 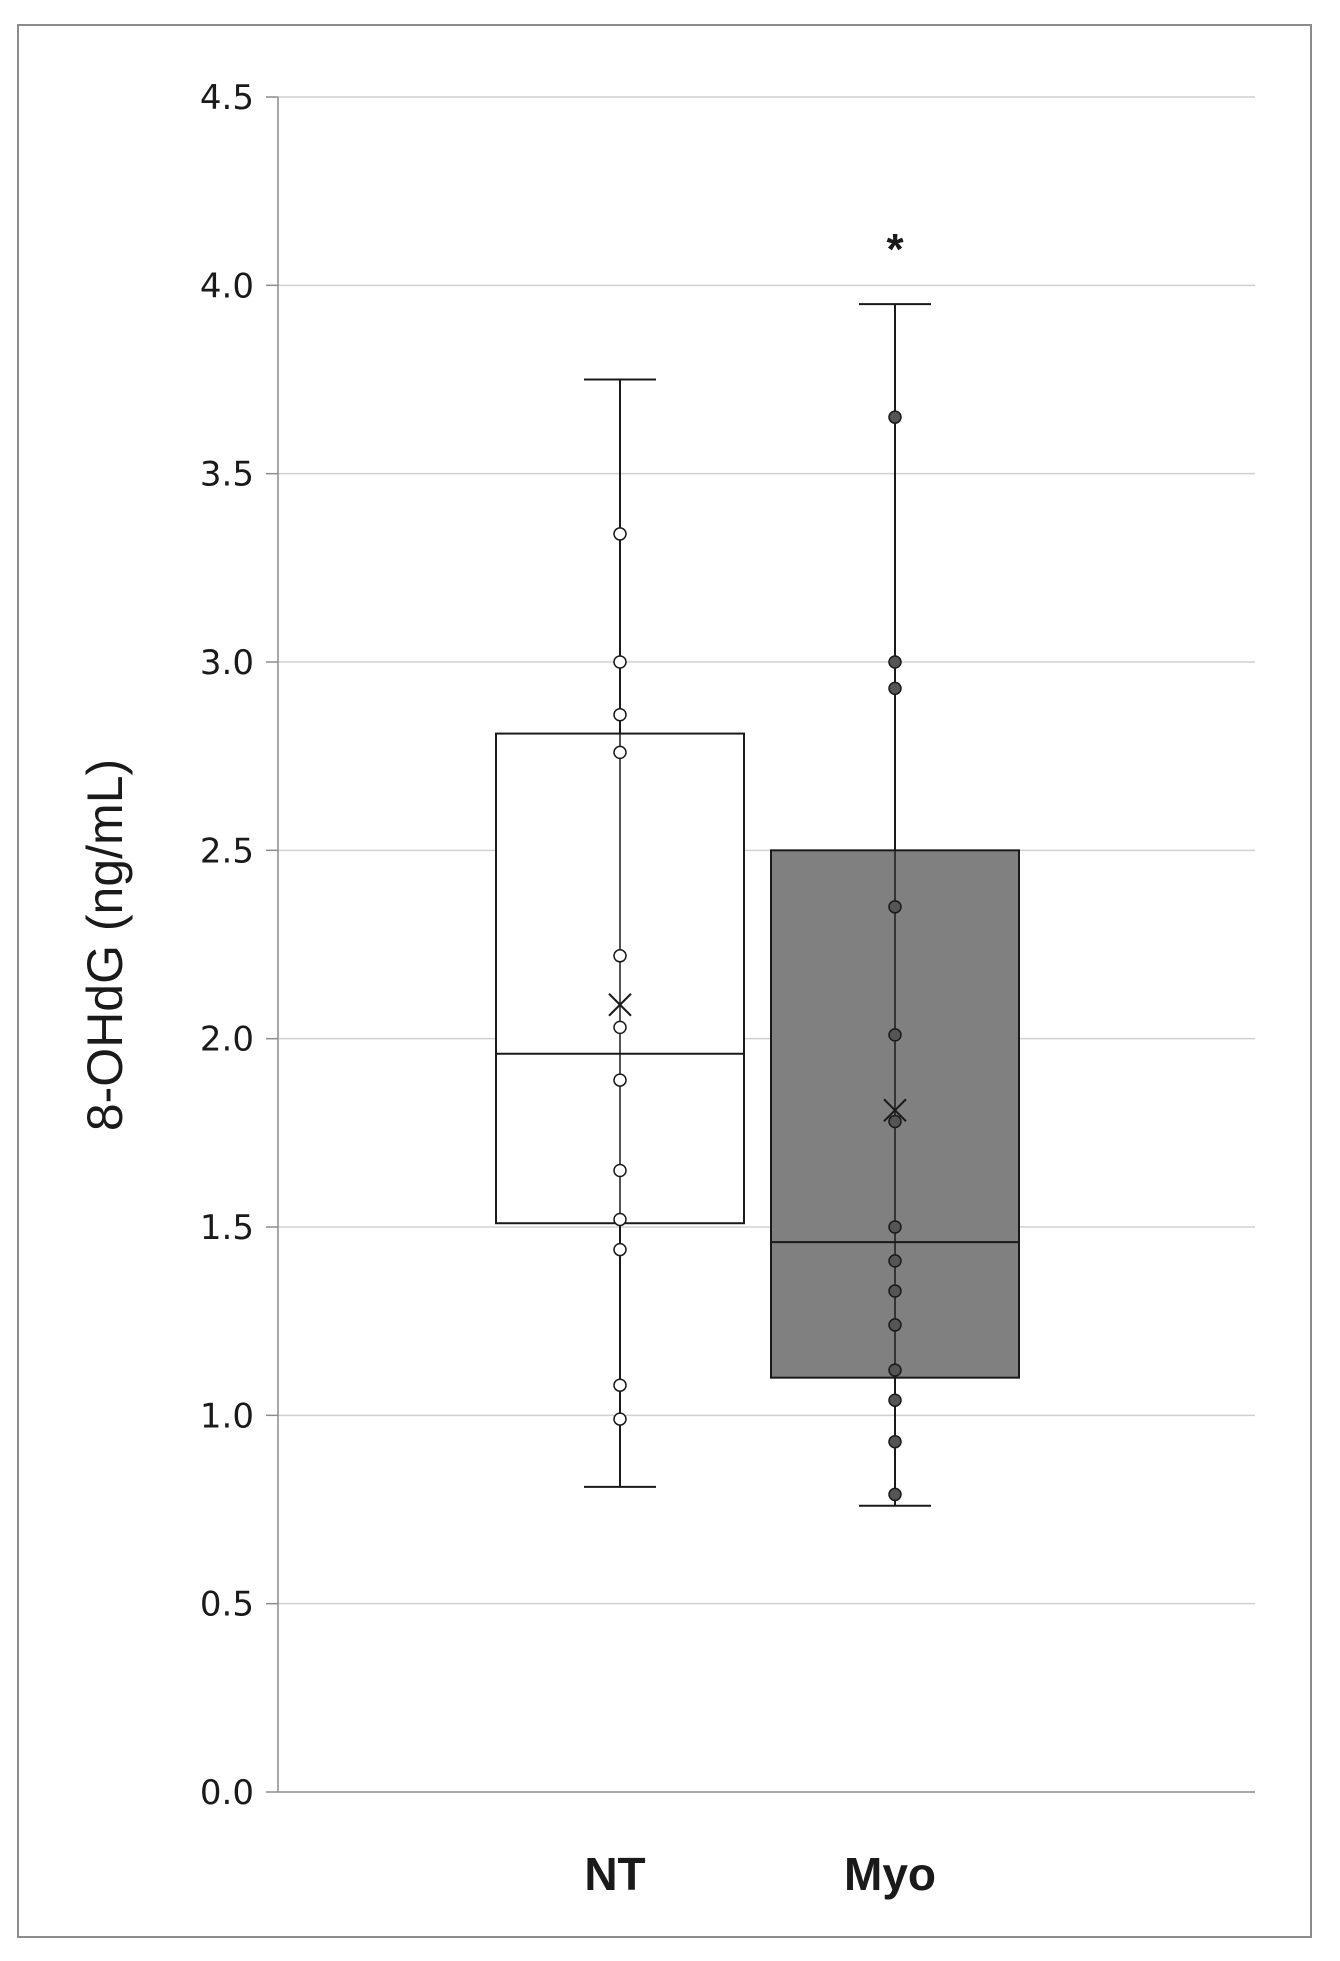 What do you see at coordinates (227, 945) in the screenshot?
I see `y-tick-labels: 0.0 0.5 1.0 1.5 2.0 2.5 3.0 3.5 4.0 4.5` at bounding box center [227, 945].